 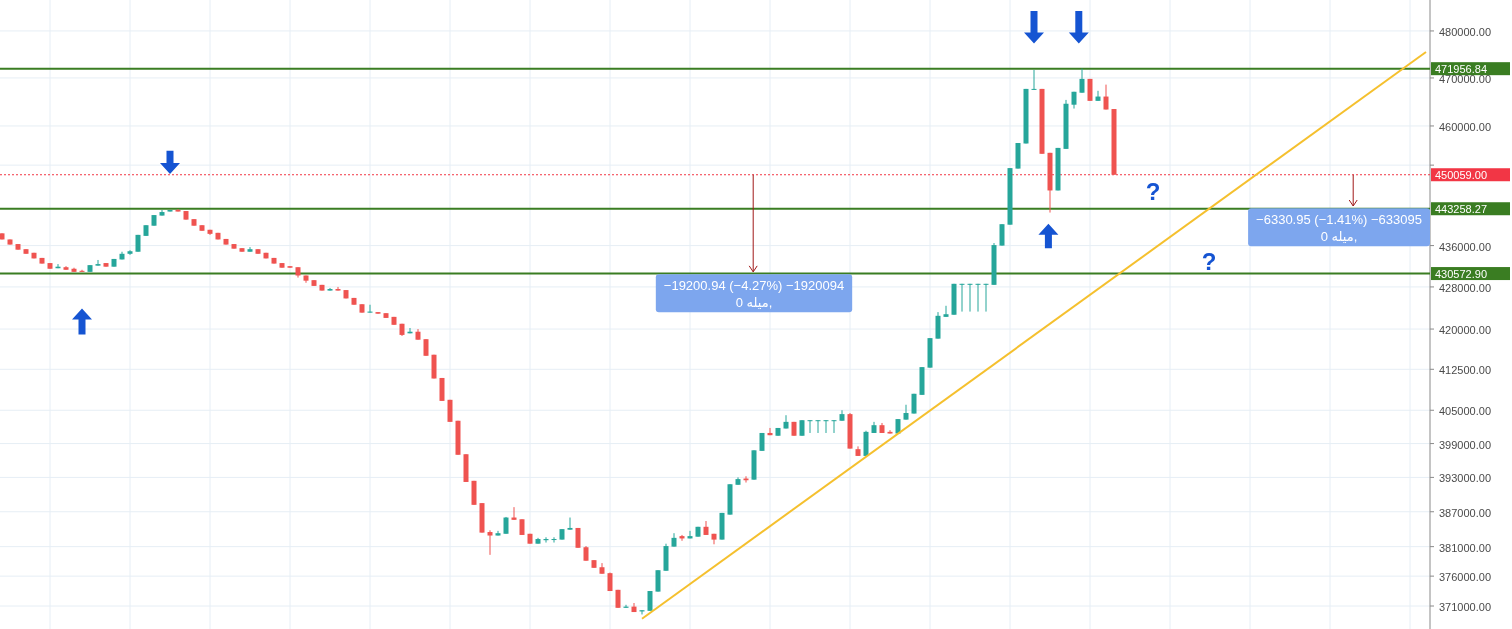 I want to click on ref-line-label: 430572.90, so click(x=1461, y=273).